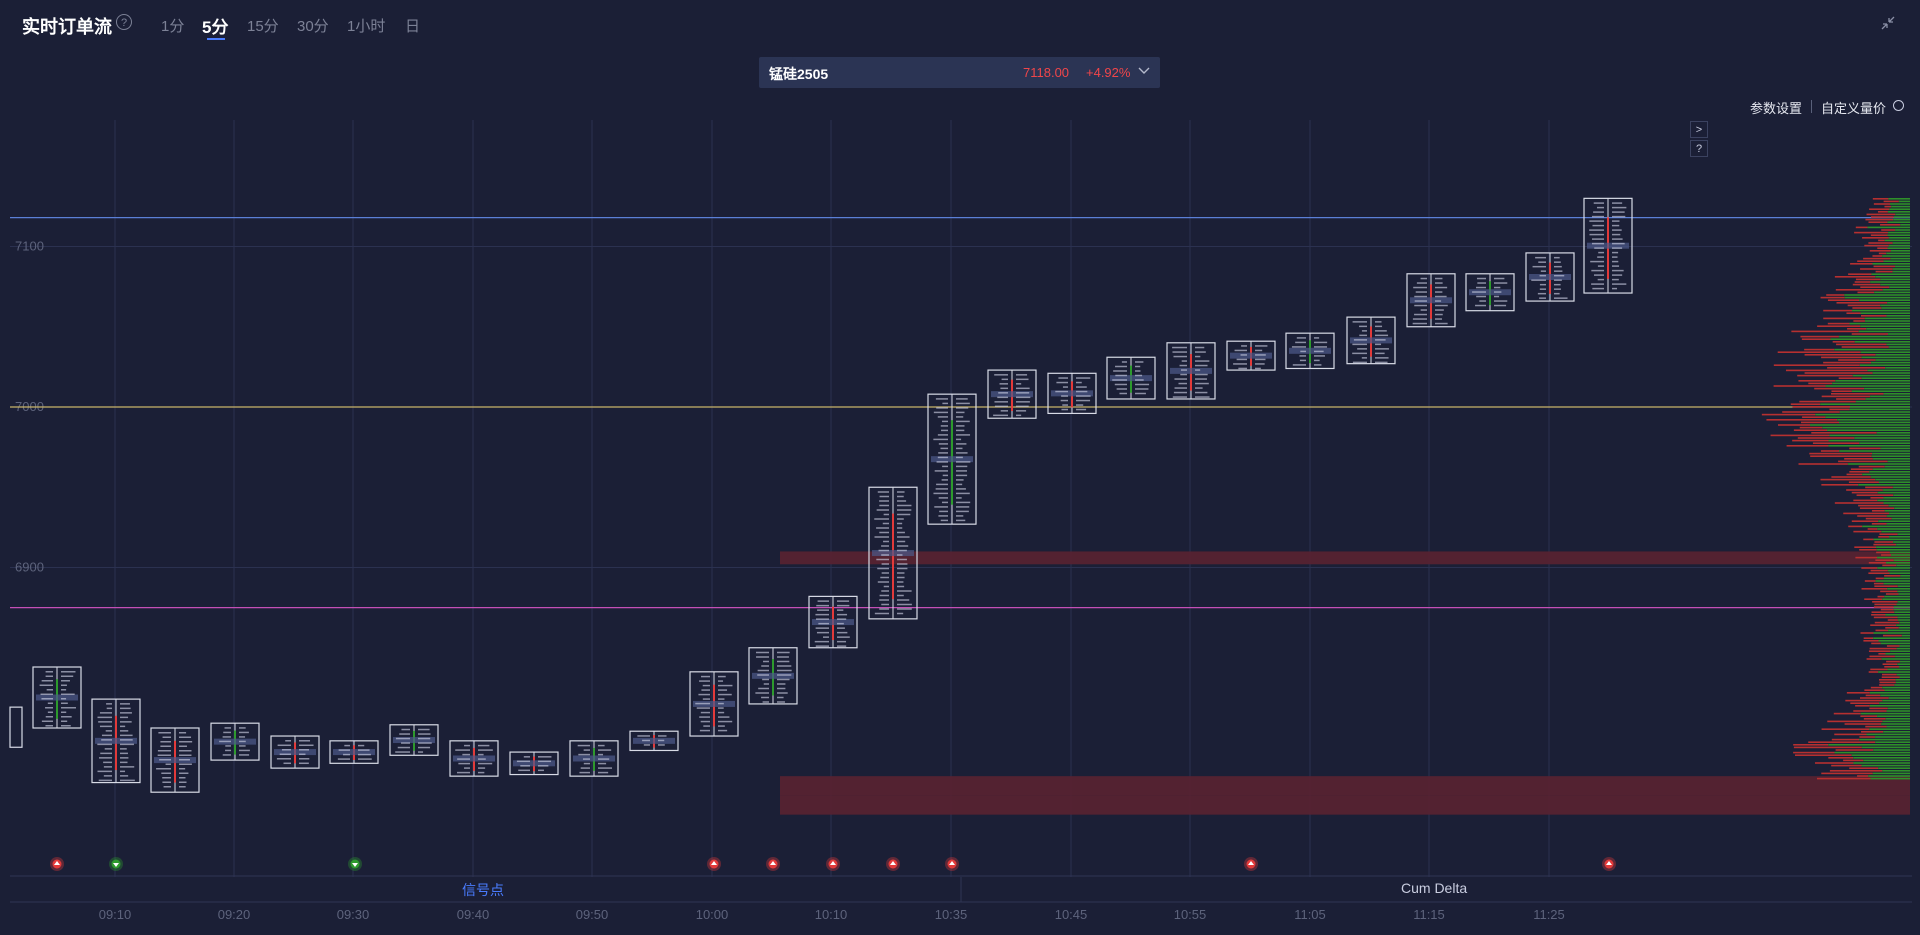 This screenshot has width=1920, height=935. I want to click on tab-daily: 日, so click(413, 26).